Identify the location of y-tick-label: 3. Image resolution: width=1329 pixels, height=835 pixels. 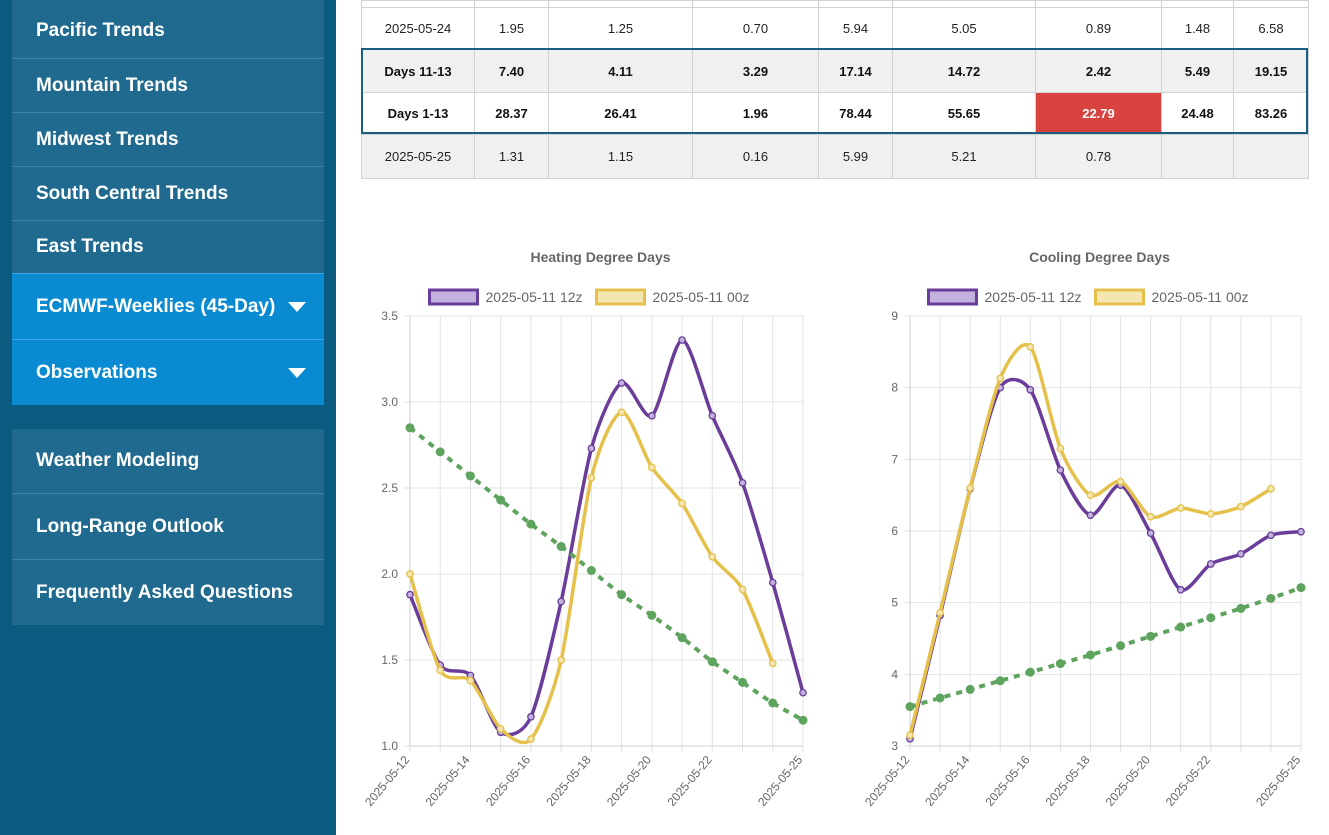
(894, 746).